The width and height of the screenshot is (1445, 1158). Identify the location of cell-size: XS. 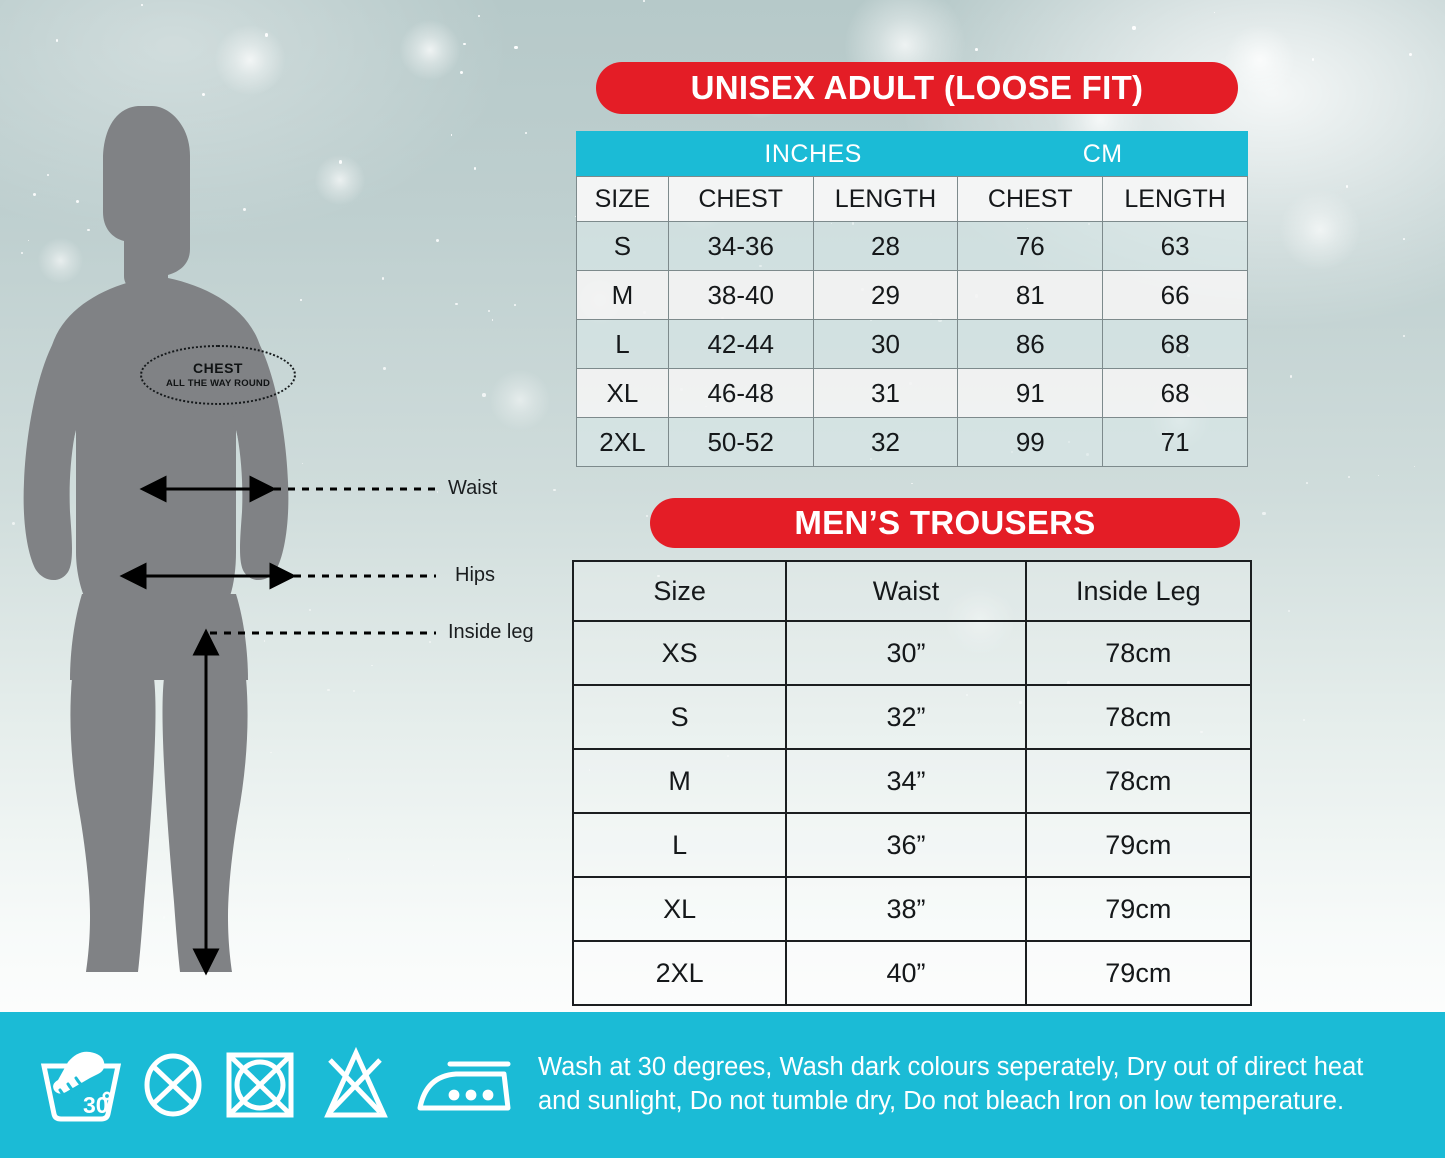
(679, 653).